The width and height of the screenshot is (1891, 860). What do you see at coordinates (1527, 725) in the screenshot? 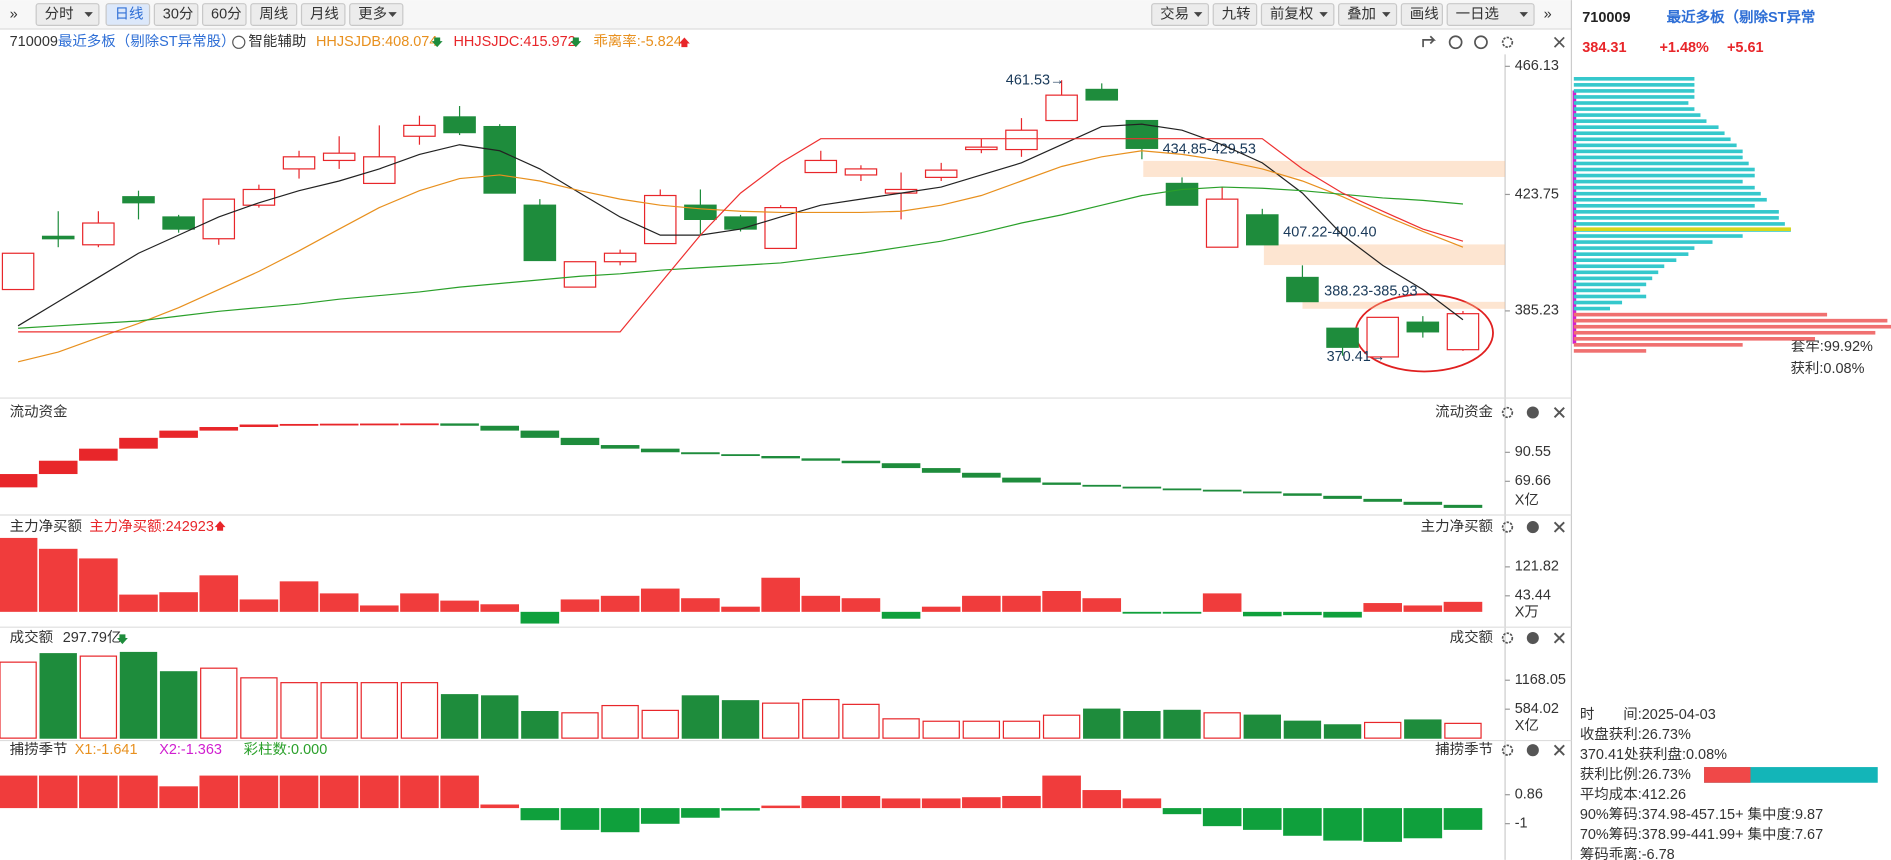
I see `unit-label: X亿` at bounding box center [1527, 725].